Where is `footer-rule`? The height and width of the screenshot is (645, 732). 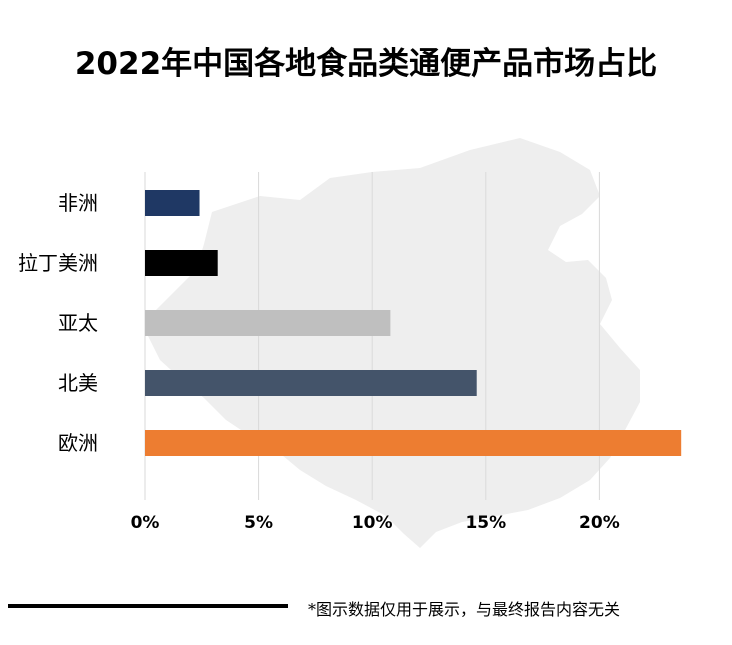
footer-rule is located at coordinates (148, 606).